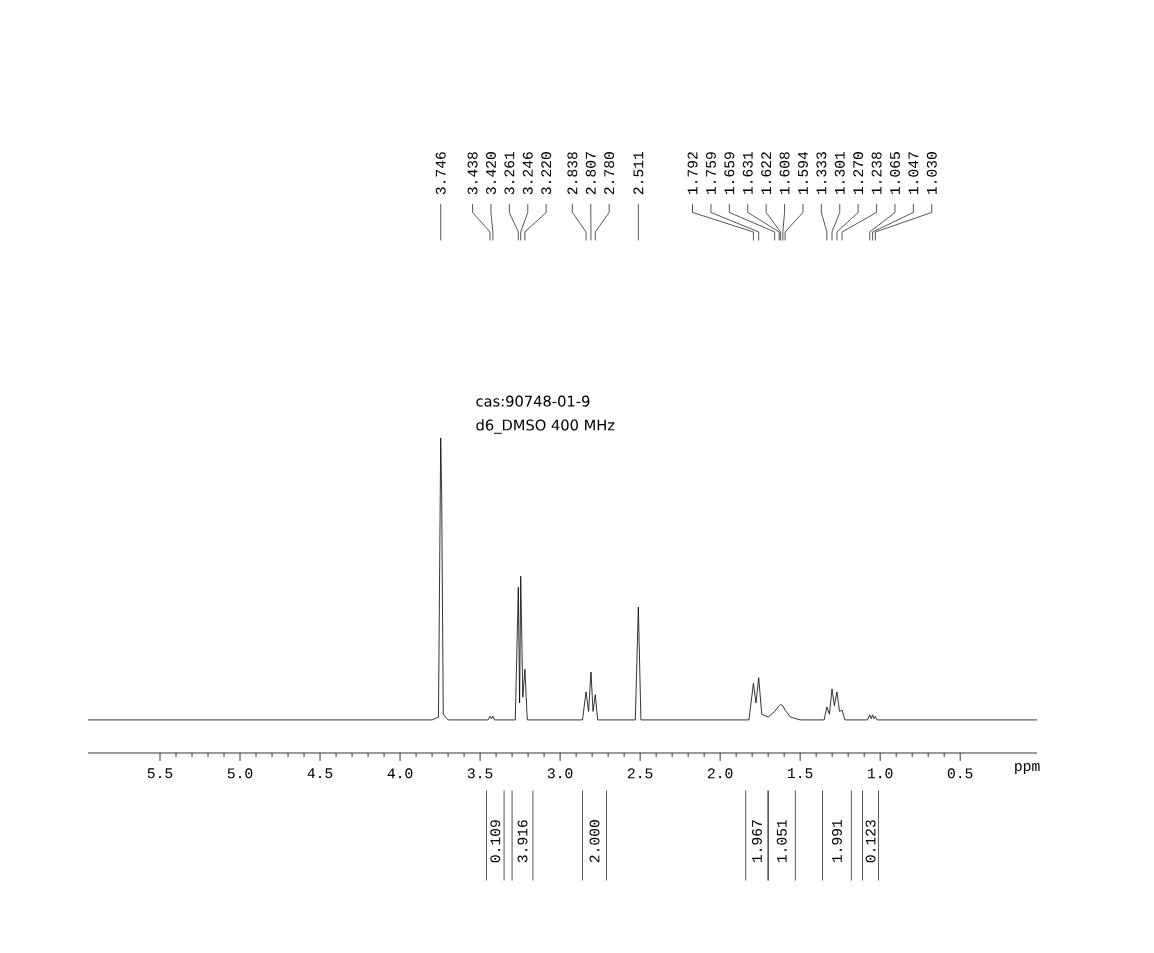  What do you see at coordinates (747, 173) in the screenshot?
I see `annotation: 1.631` at bounding box center [747, 173].